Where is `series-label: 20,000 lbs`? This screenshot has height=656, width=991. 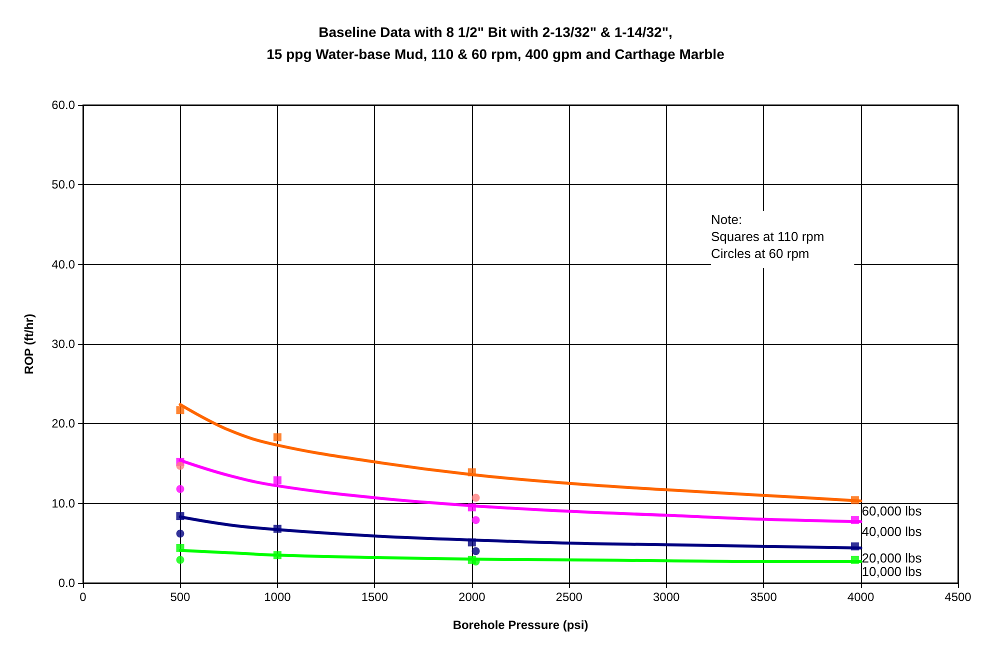 series-label: 20,000 lbs is located at coordinates (892, 558).